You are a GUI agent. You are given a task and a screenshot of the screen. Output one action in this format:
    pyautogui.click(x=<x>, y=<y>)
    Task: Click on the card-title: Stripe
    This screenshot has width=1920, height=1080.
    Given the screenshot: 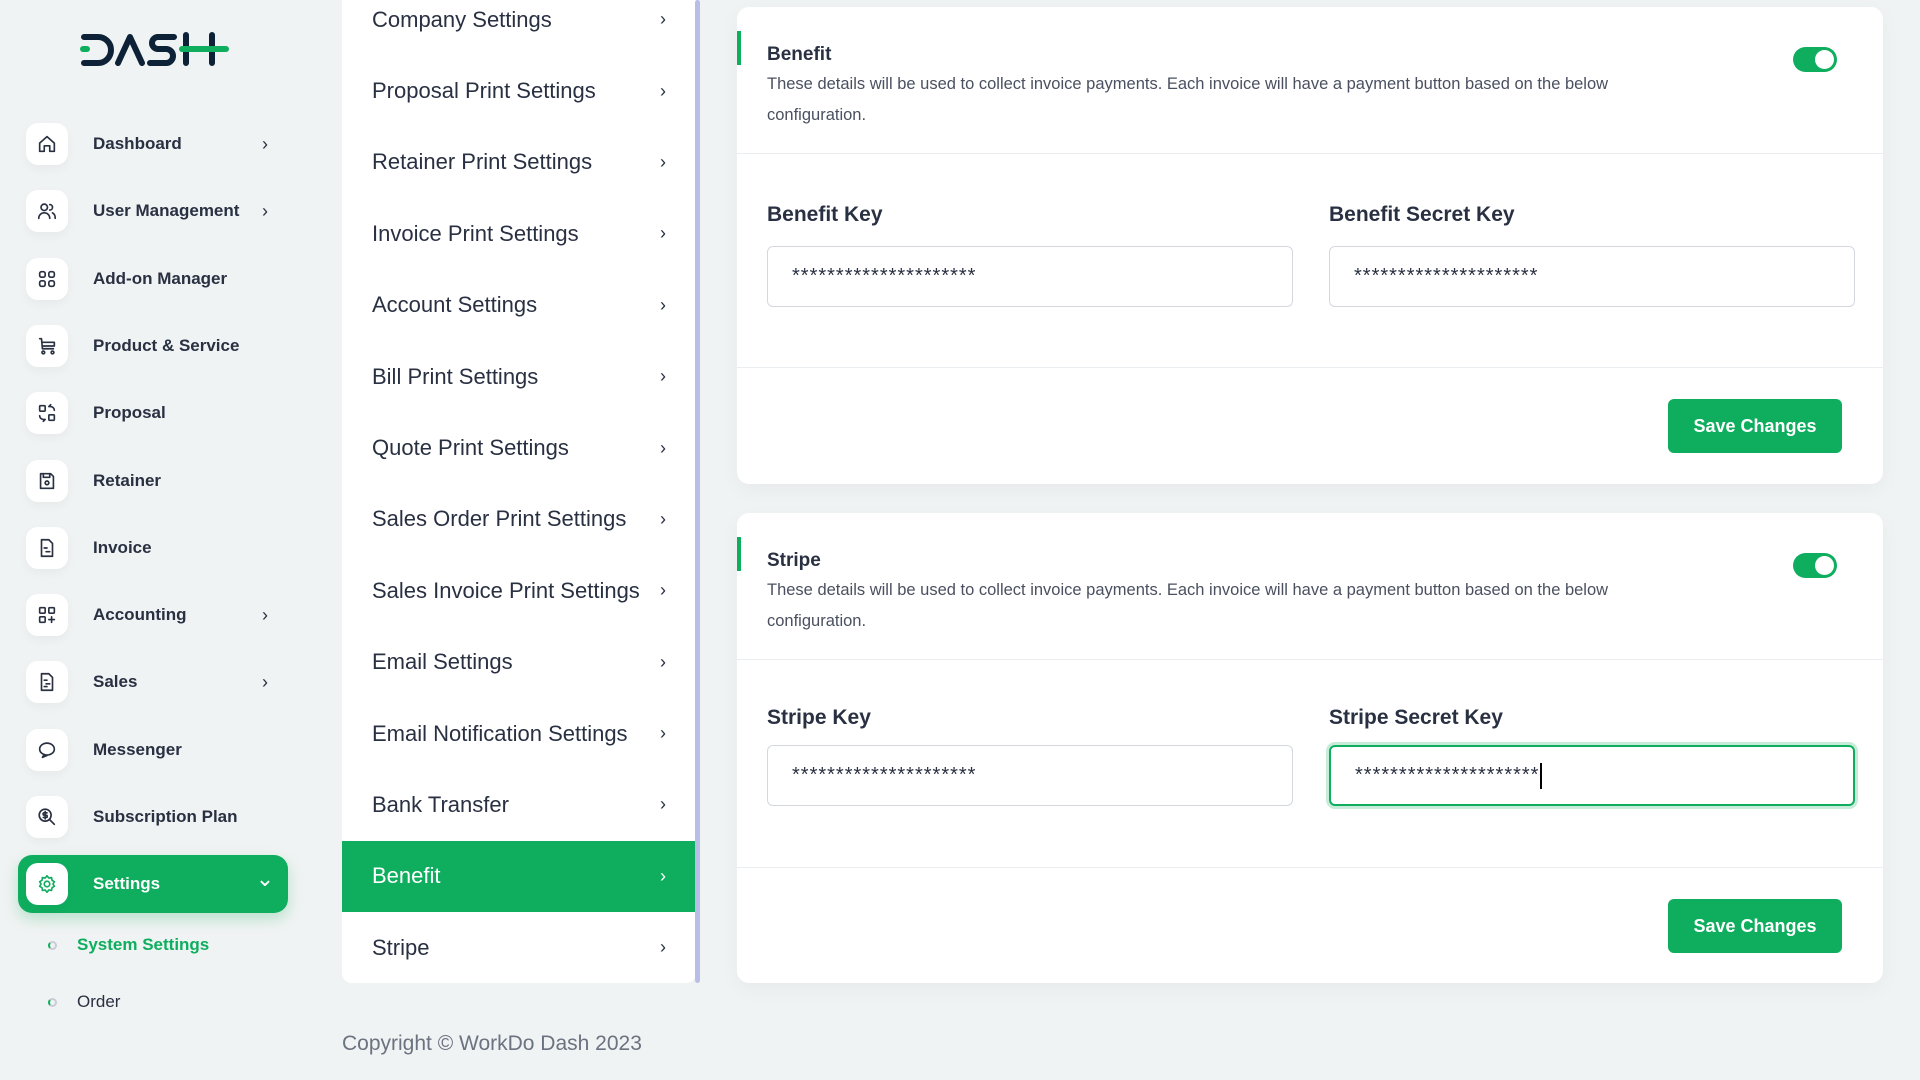 What is the action you would take?
    pyautogui.click(x=794, y=560)
    